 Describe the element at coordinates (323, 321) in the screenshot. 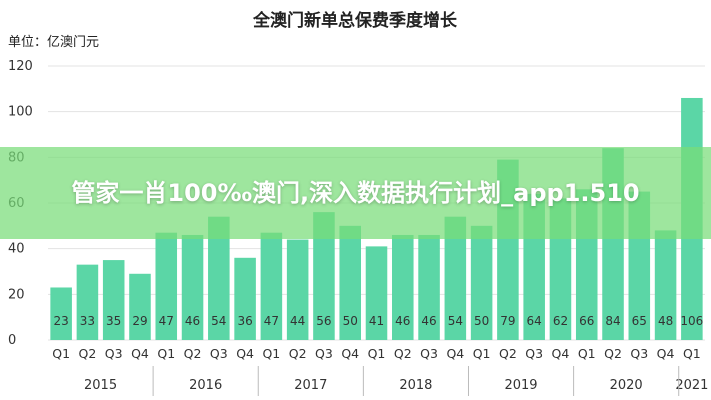

I see `bar-value-label: 56` at that location.